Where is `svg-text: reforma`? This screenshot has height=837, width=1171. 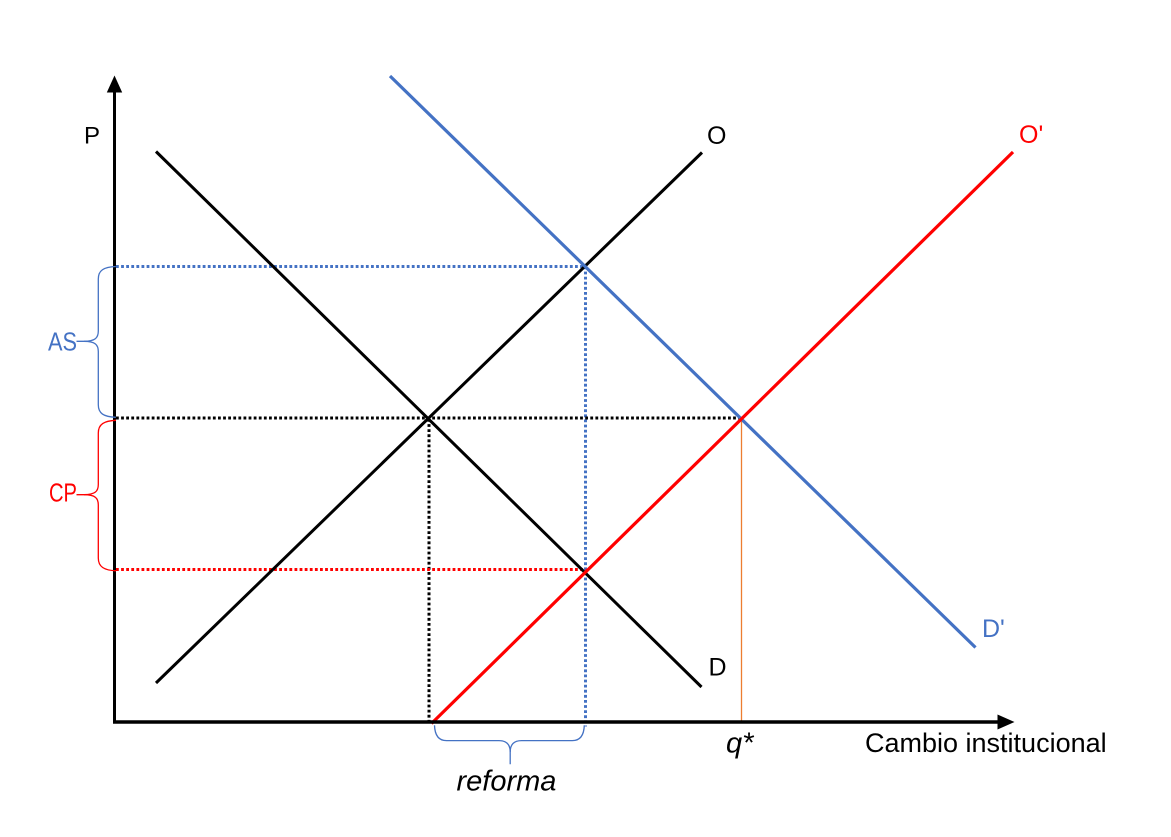
svg-text: reforma is located at coordinates (507, 782).